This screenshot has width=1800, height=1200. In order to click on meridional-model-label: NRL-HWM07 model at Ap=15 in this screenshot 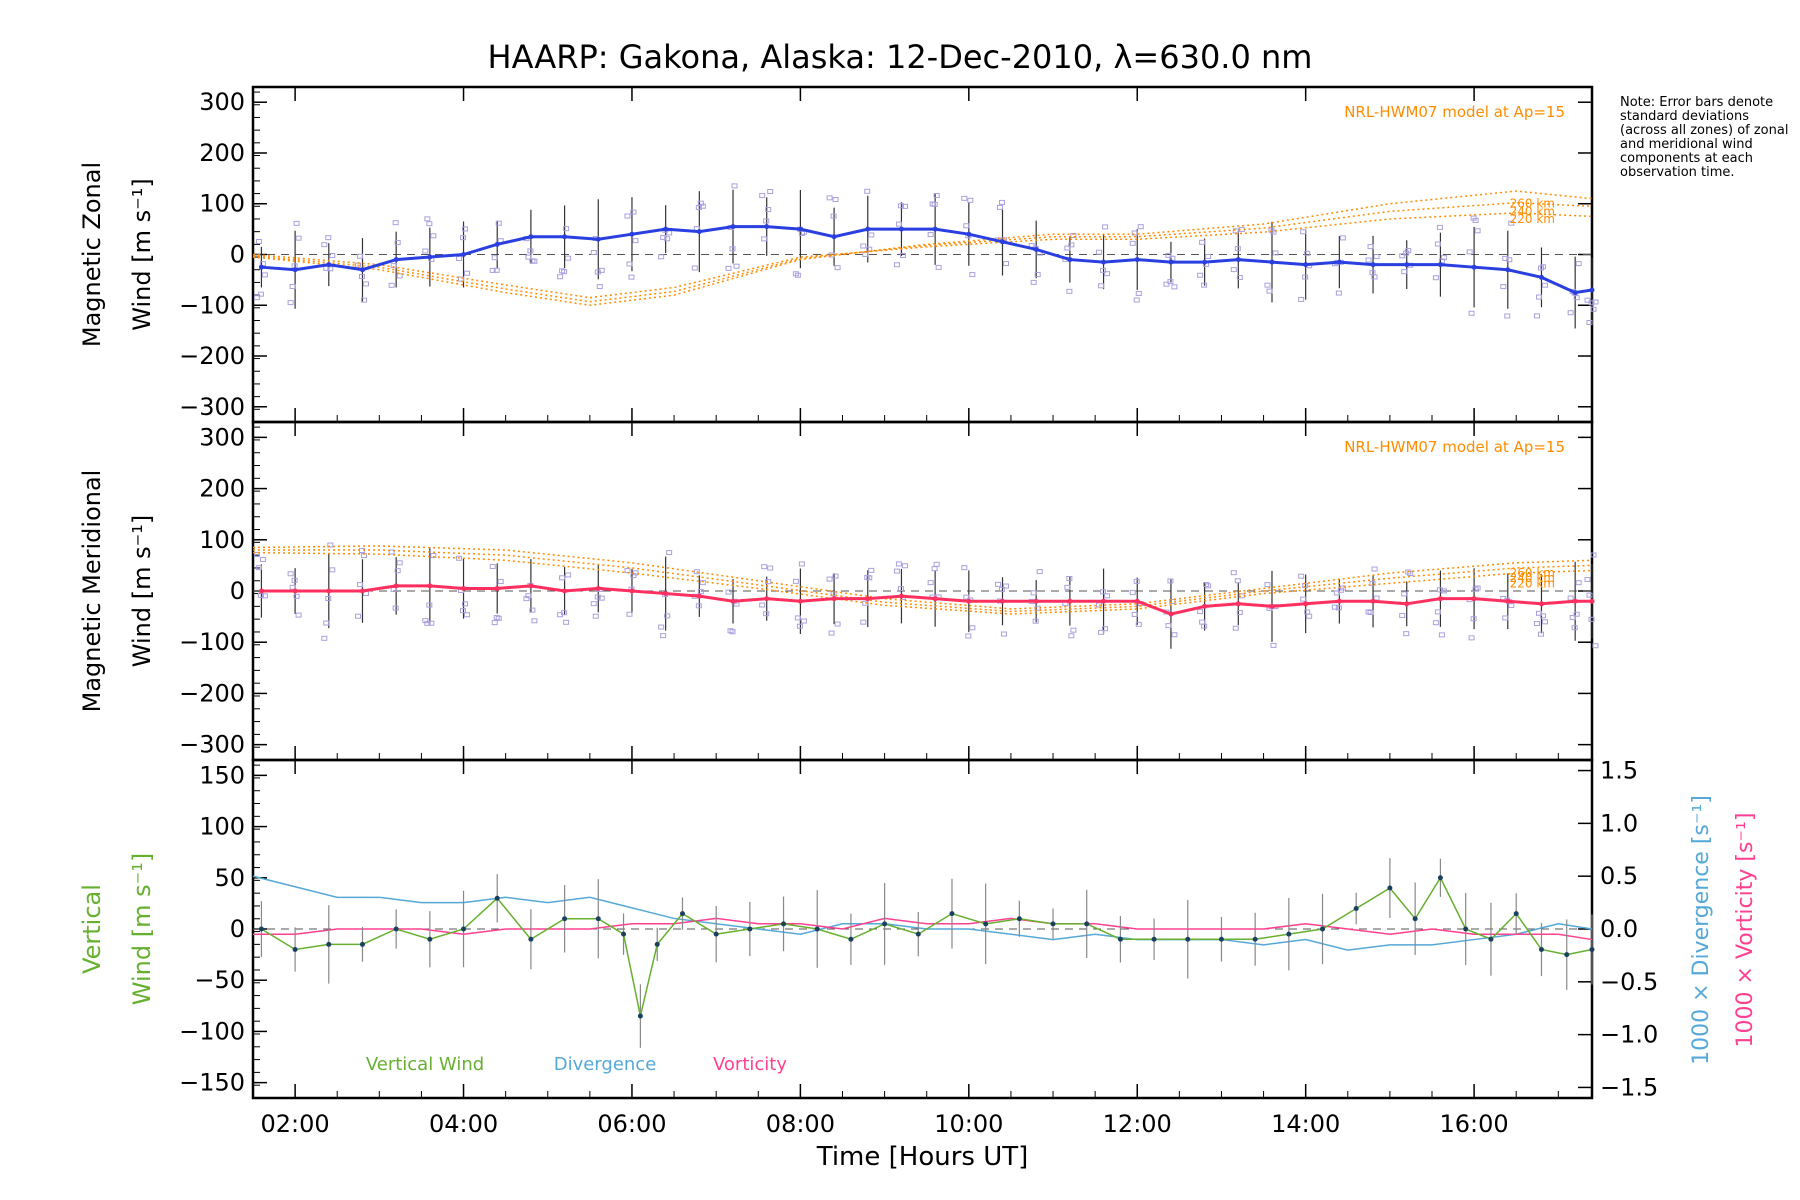, I will do `click(1454, 447)`.